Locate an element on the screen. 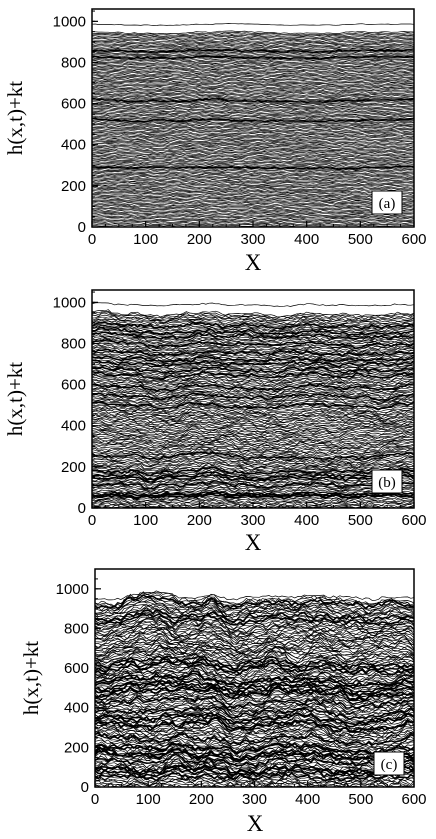  panel-a-ytick-label: 400 is located at coordinates (73, 145).